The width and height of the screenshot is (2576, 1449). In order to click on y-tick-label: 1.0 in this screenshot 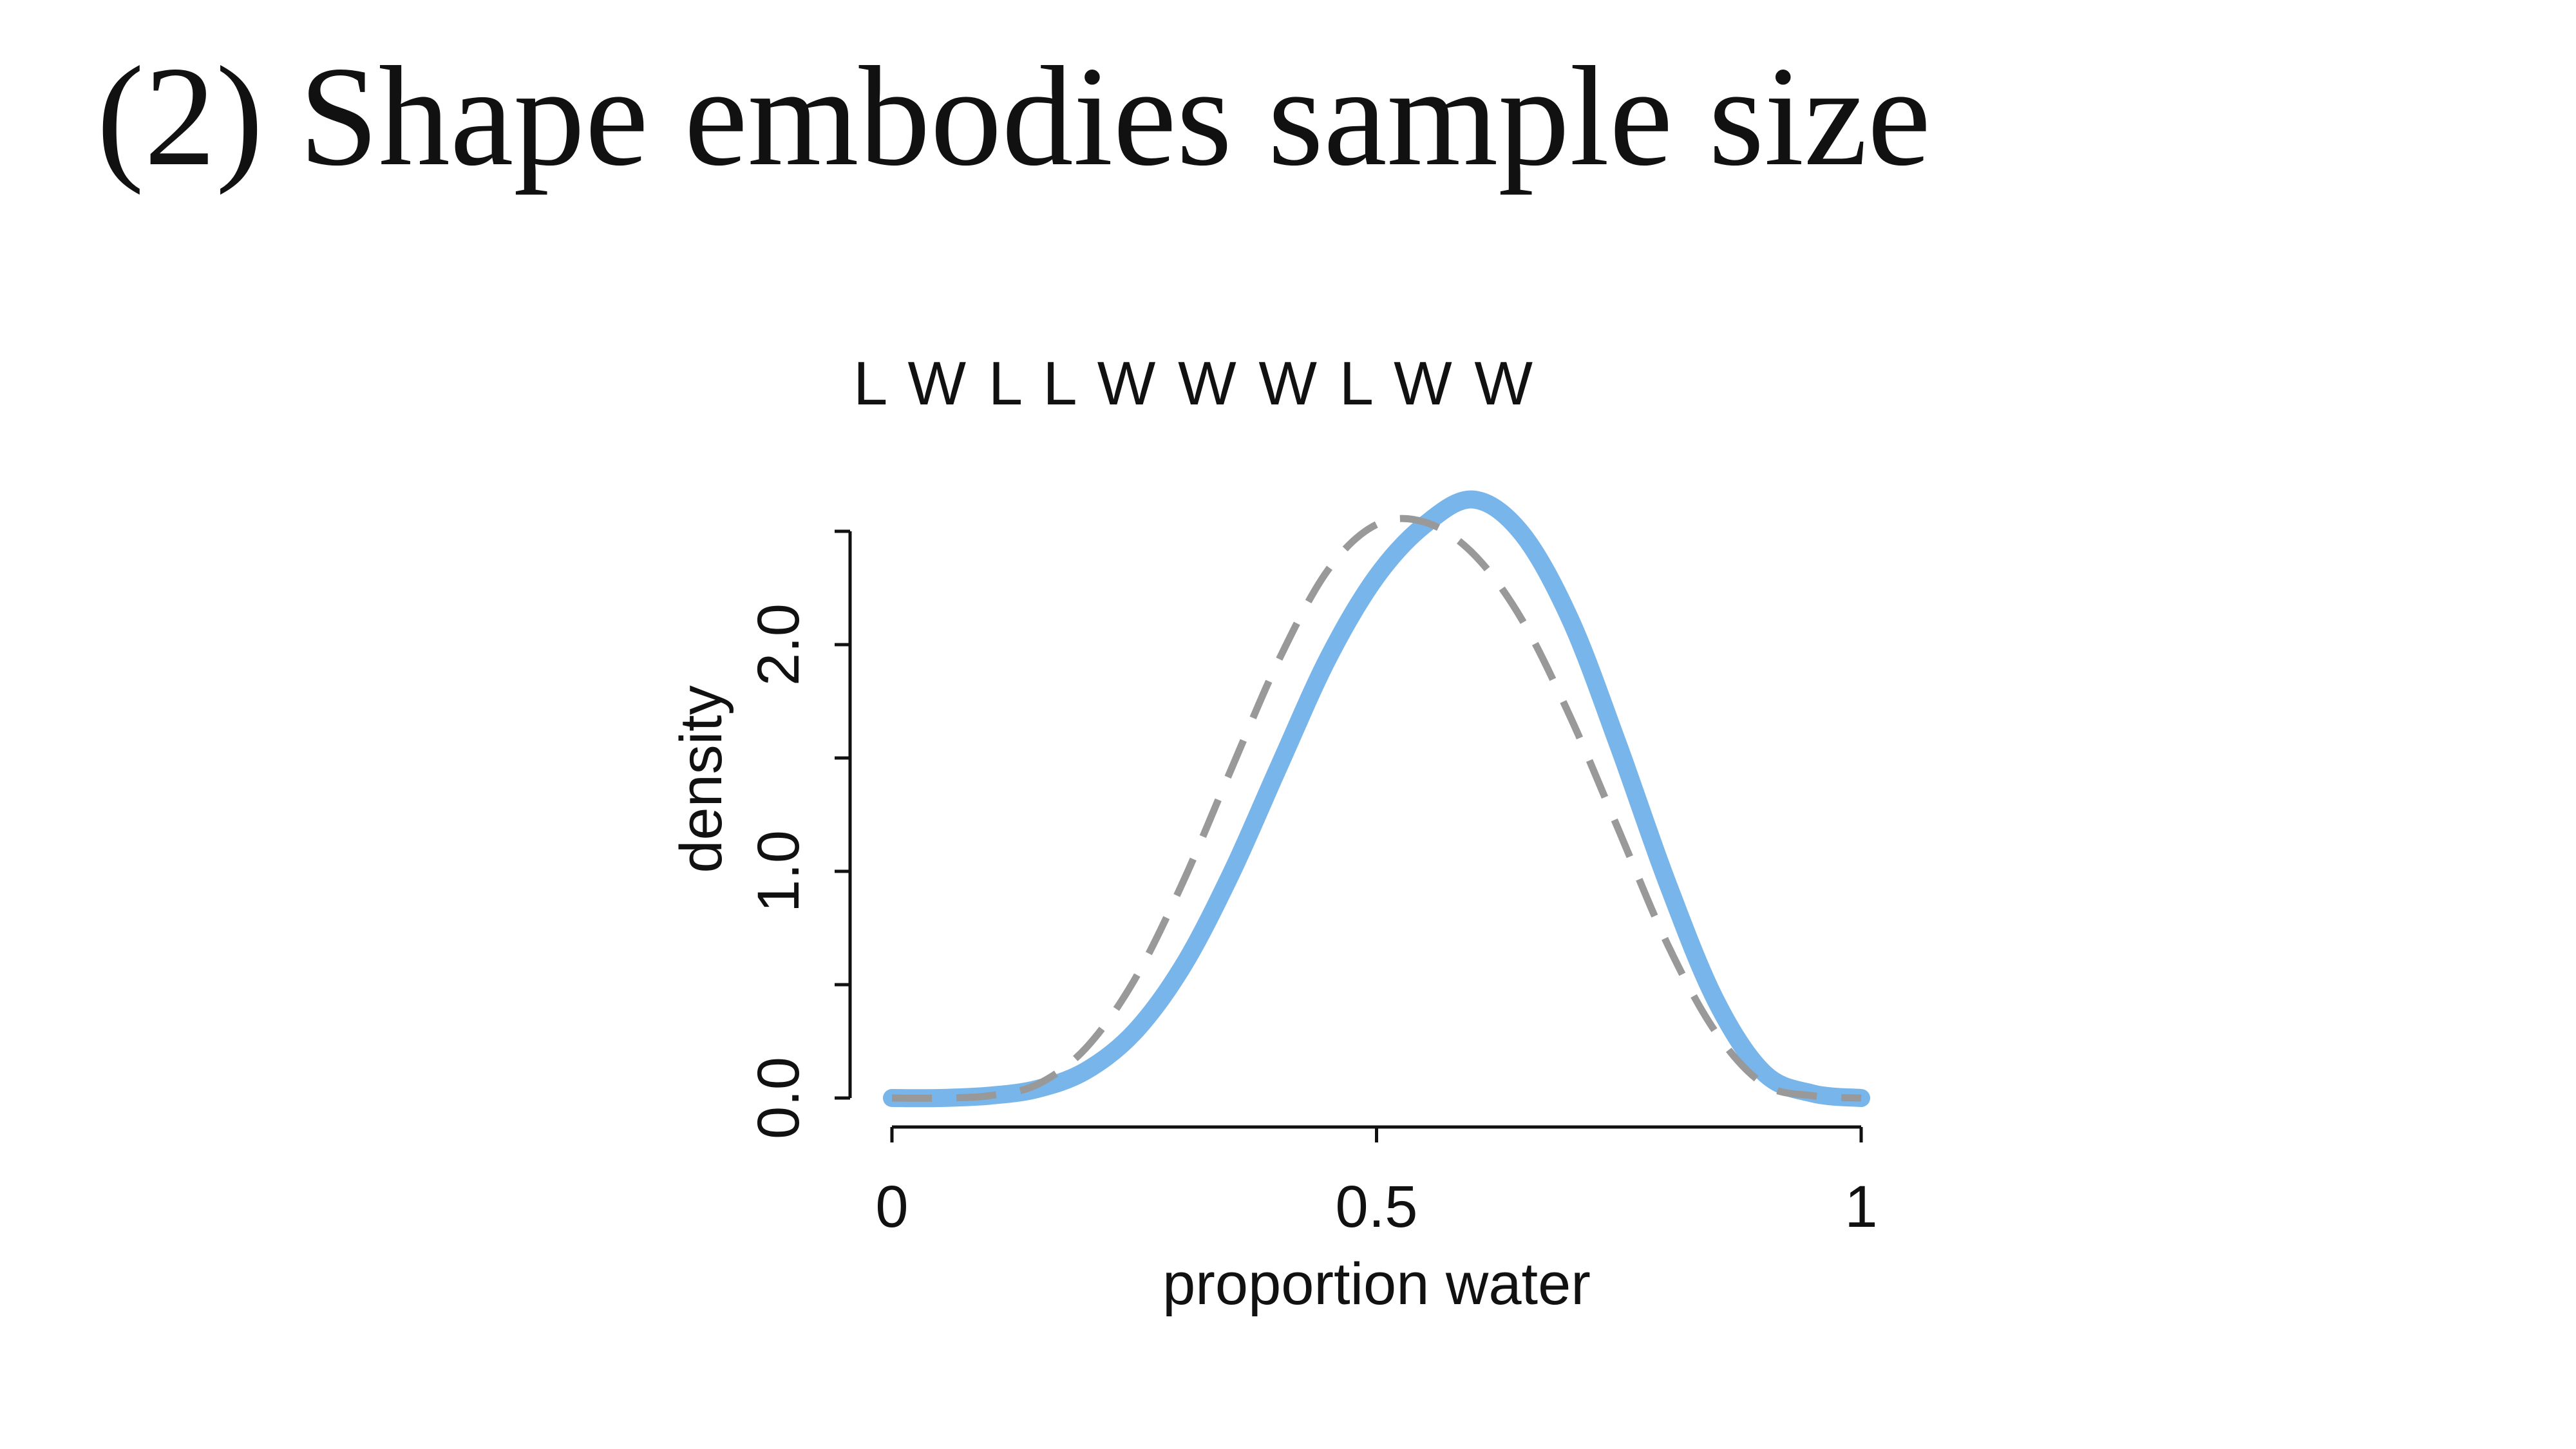, I will do `click(779, 872)`.